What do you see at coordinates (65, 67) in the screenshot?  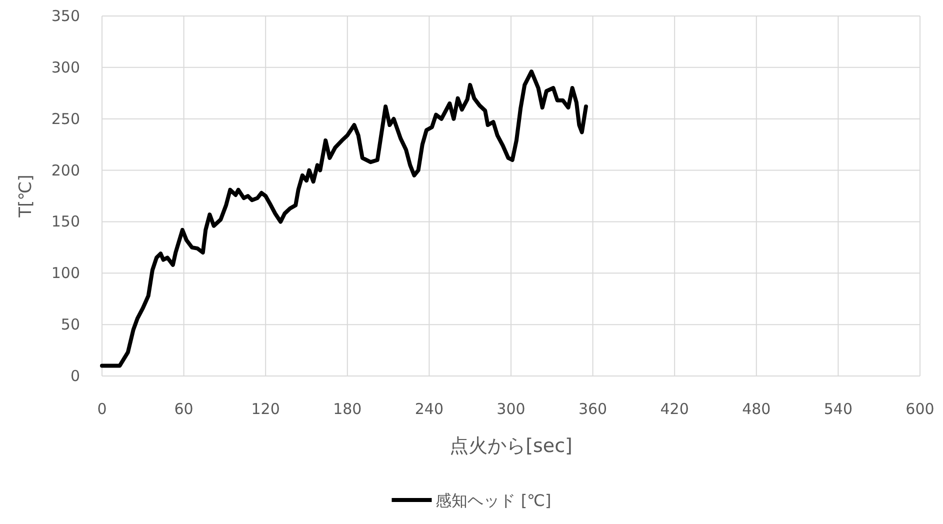 I see `y-tick-label: 300` at bounding box center [65, 67].